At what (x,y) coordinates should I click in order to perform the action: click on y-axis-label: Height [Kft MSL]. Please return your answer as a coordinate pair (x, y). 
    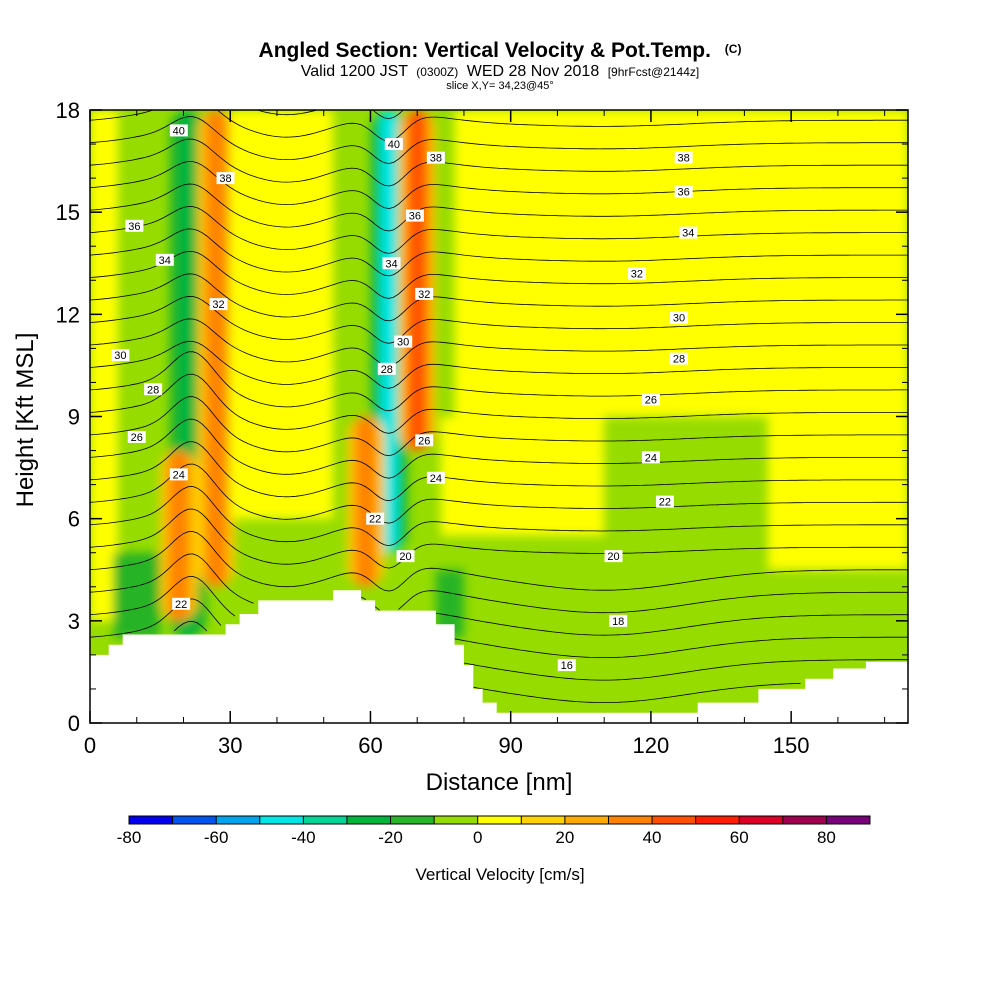
    Looking at the image, I should click on (25, 420).